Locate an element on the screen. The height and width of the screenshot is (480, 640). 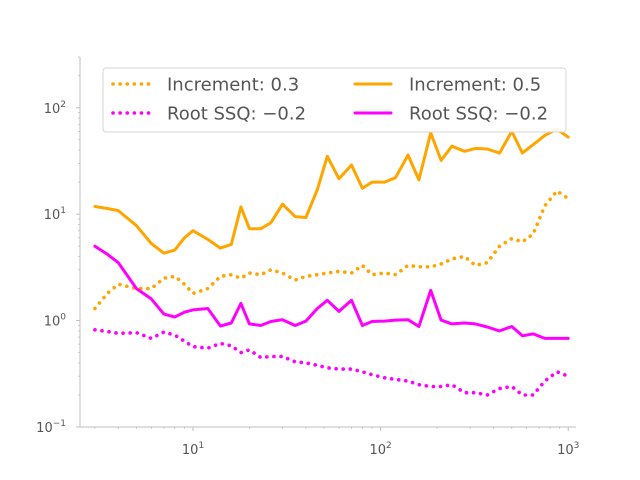
x-tick-label: 10² is located at coordinates (380, 449).